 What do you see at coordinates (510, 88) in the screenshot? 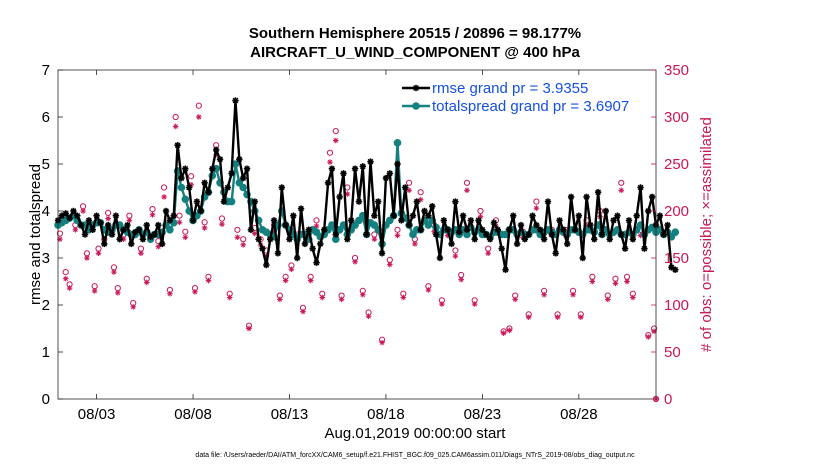
I see `legend-label-0: rmse grand pr = 3.9355` at bounding box center [510, 88].